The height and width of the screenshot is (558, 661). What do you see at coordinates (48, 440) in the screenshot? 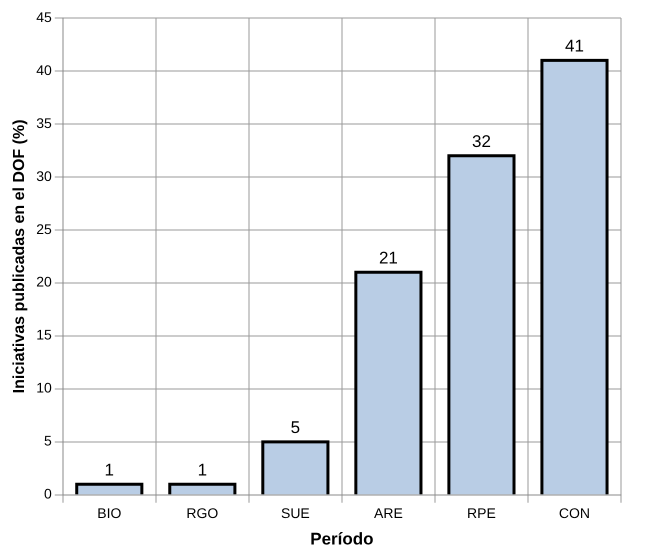
I see `y-tick-label: 5` at bounding box center [48, 440].